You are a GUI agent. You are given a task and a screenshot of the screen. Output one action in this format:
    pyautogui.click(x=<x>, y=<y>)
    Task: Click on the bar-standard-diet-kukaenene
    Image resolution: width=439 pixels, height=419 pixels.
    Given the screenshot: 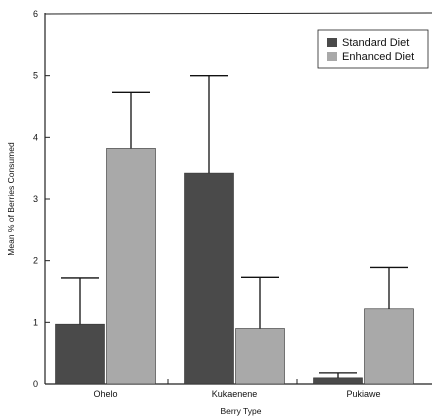 What is the action you would take?
    pyautogui.click(x=209, y=278)
    